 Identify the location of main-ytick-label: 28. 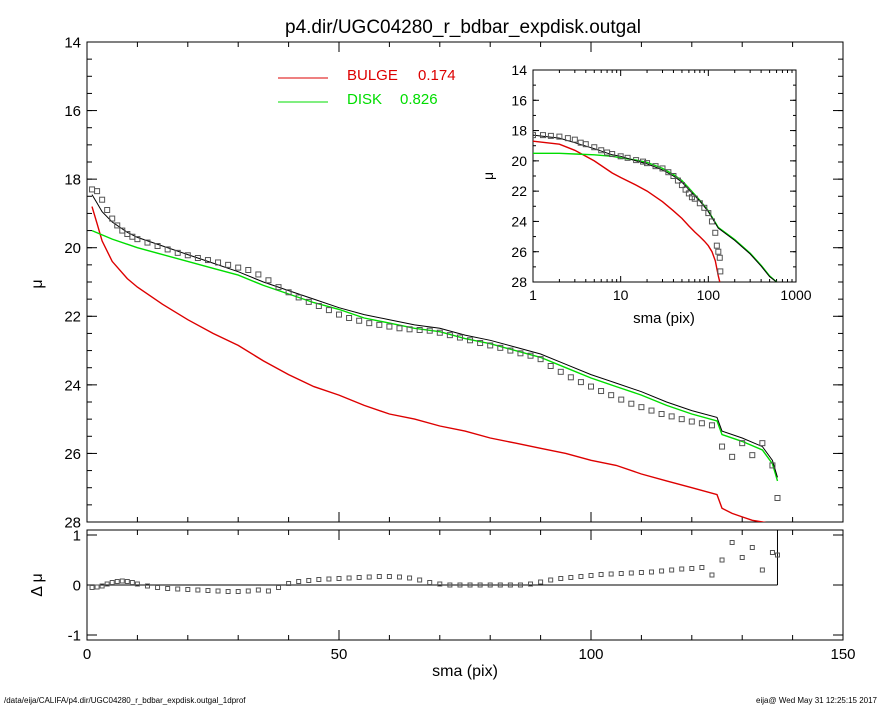
(72, 522).